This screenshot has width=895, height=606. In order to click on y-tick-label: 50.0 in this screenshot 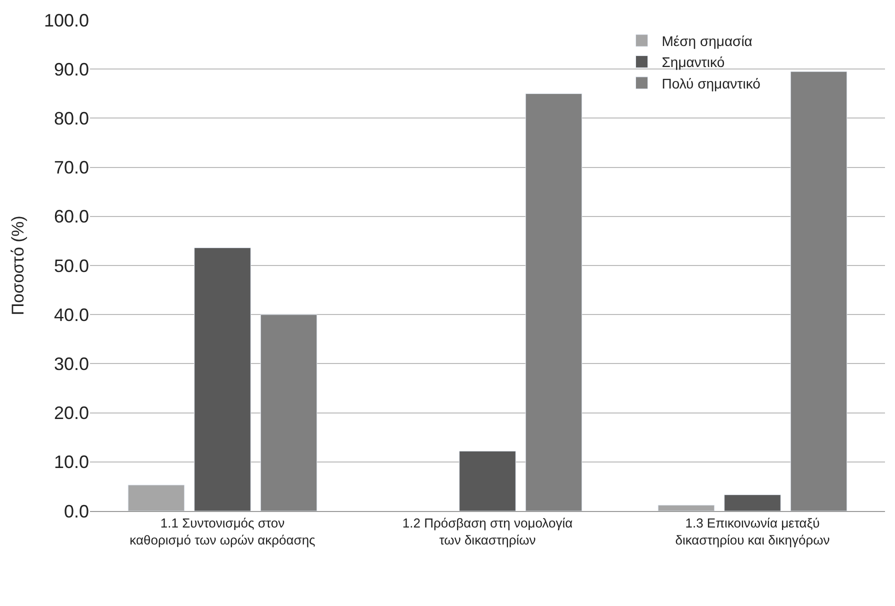, I will do `click(71, 266)`.